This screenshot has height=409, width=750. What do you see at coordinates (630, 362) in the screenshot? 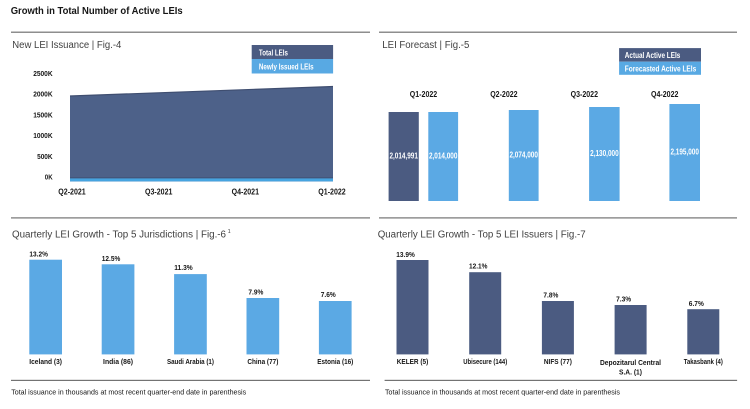
I see `svg-text: Depozitarul Central` at bounding box center [630, 362].